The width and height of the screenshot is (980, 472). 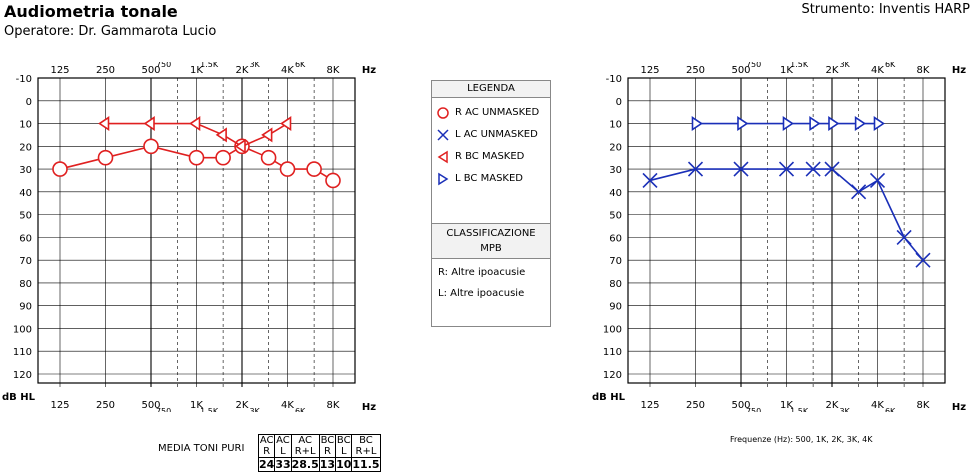 What do you see at coordinates (482, 272) in the screenshot?
I see `classification-right: R: Altre ipoacusie` at bounding box center [482, 272].